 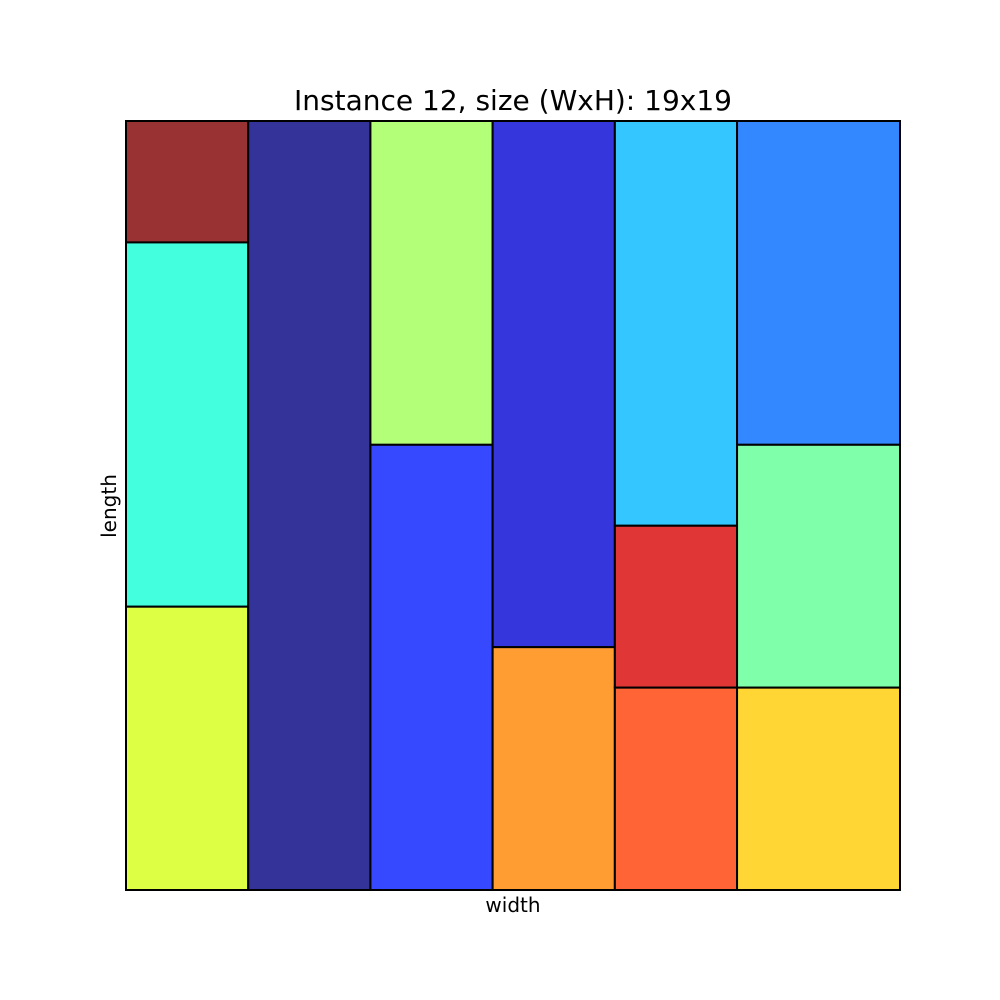 I want to click on chart-title: Instance 12, size (WxH): 19x19, so click(x=513, y=100).